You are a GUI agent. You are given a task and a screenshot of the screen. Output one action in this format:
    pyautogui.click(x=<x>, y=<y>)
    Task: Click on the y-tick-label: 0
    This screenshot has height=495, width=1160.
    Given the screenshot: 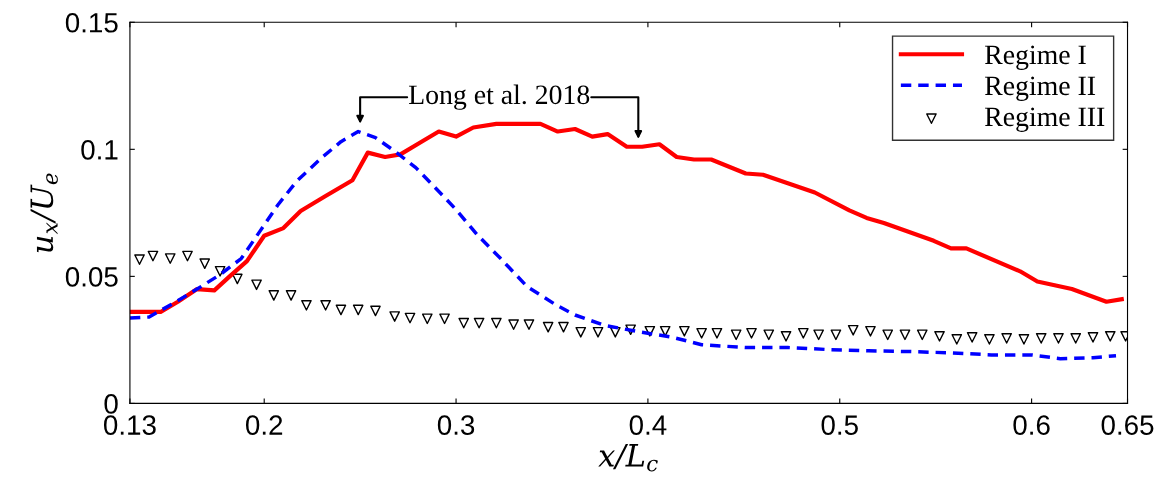 What is the action you would take?
    pyautogui.click(x=111, y=404)
    